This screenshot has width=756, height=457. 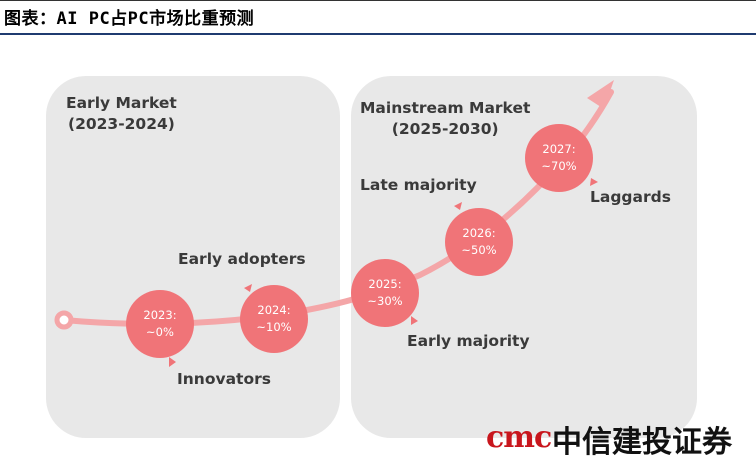 What do you see at coordinates (248, 288) in the screenshot?
I see `early-adopters-pointer` at bounding box center [248, 288].